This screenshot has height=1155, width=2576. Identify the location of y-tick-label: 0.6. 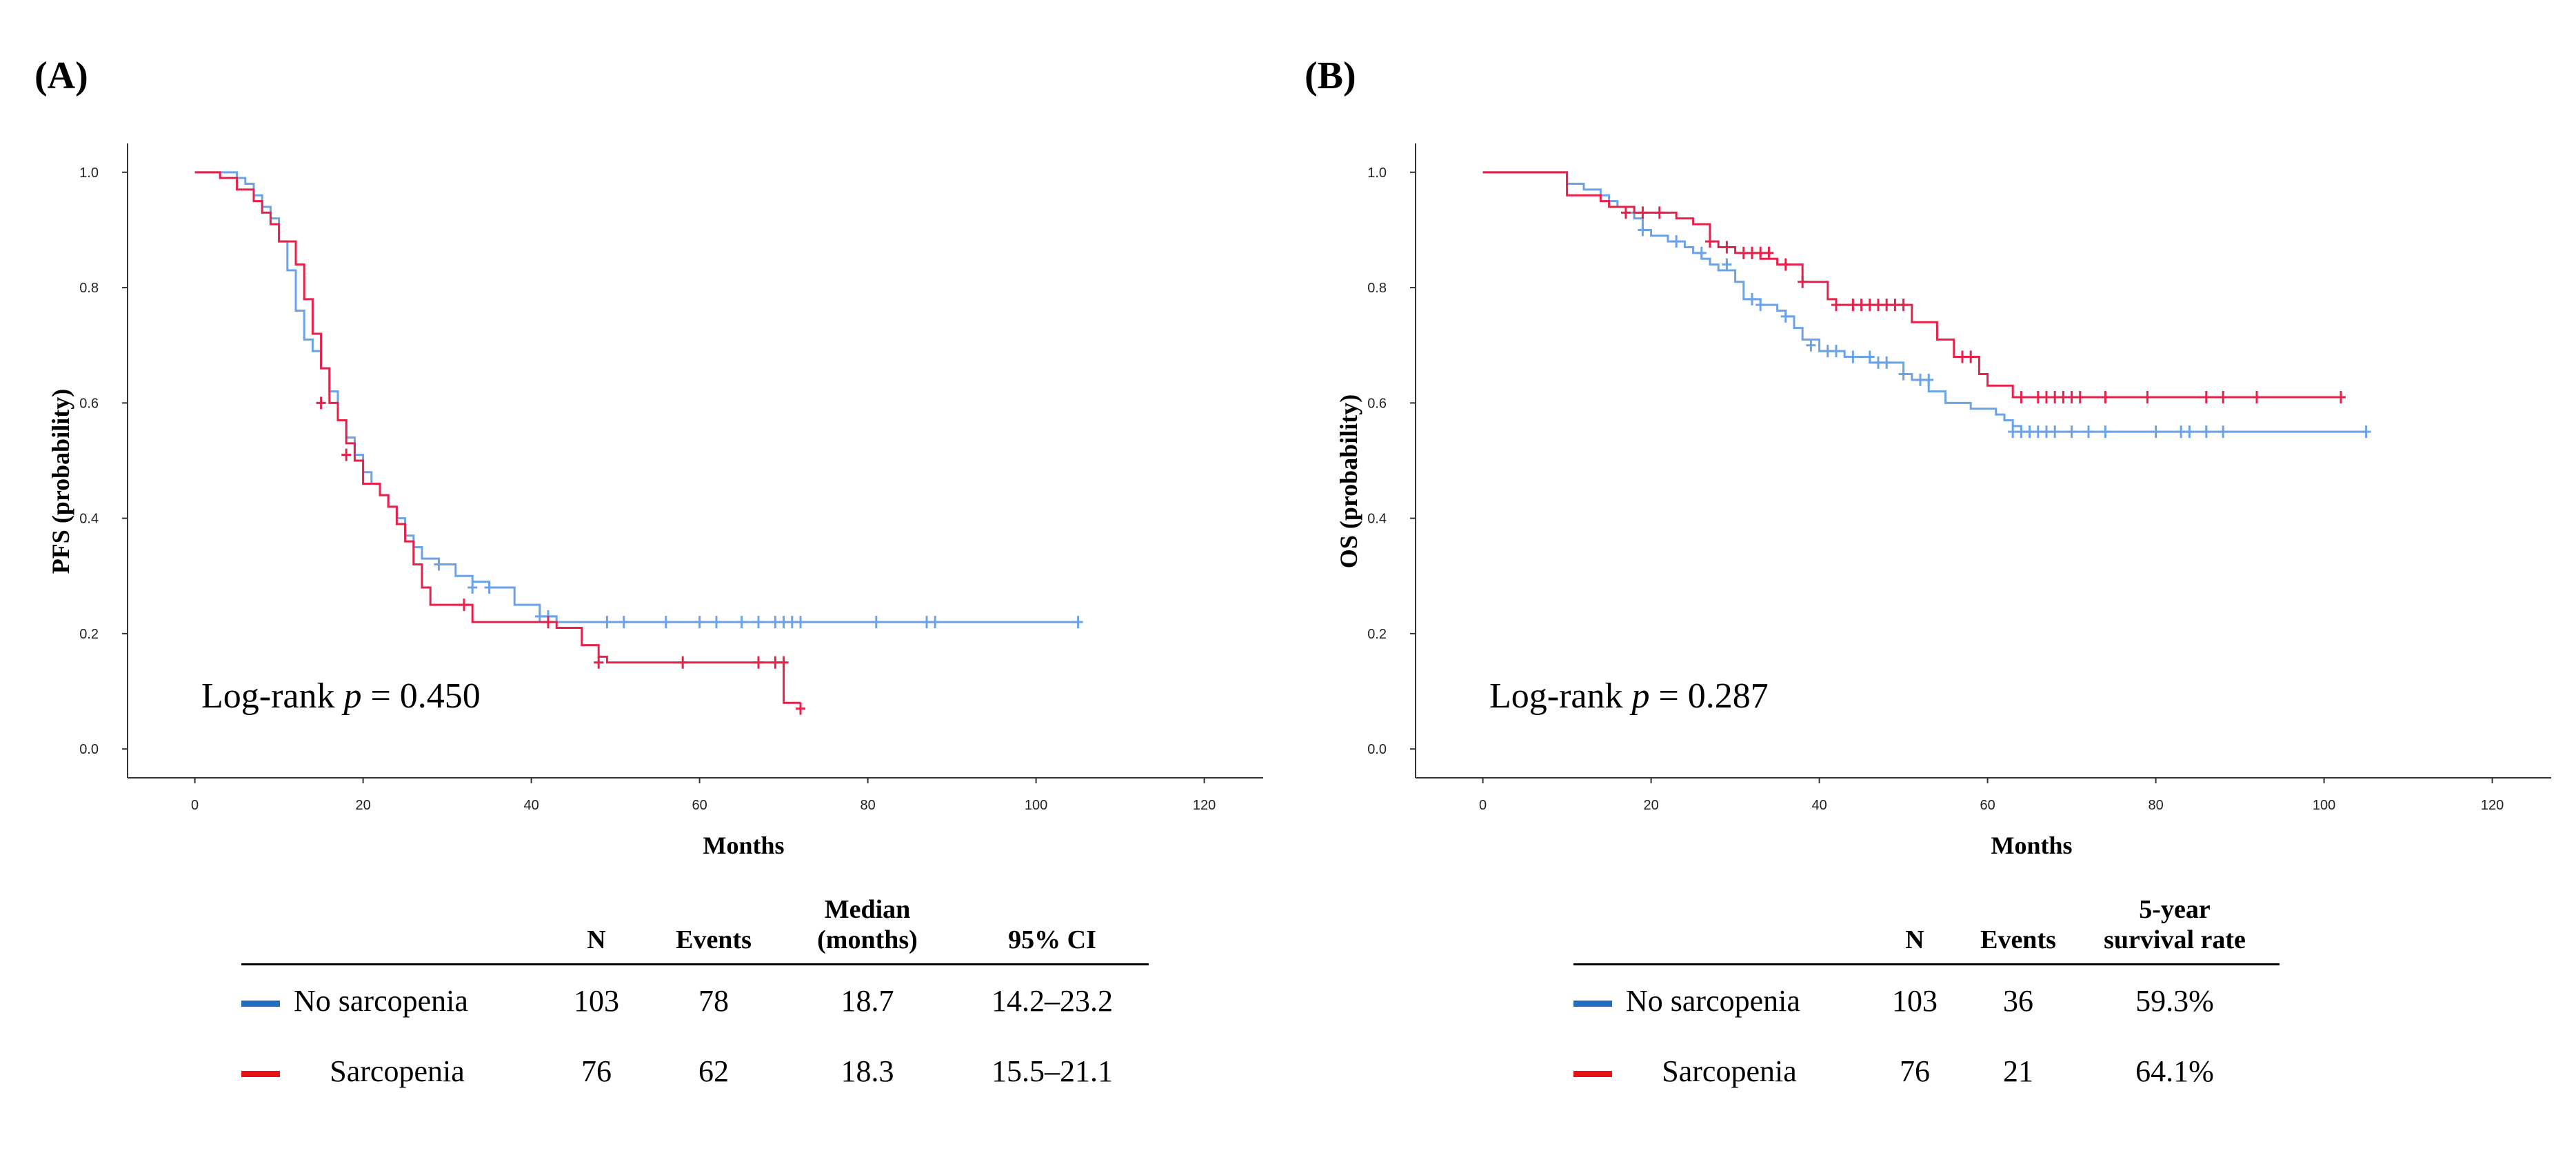
(89, 403).